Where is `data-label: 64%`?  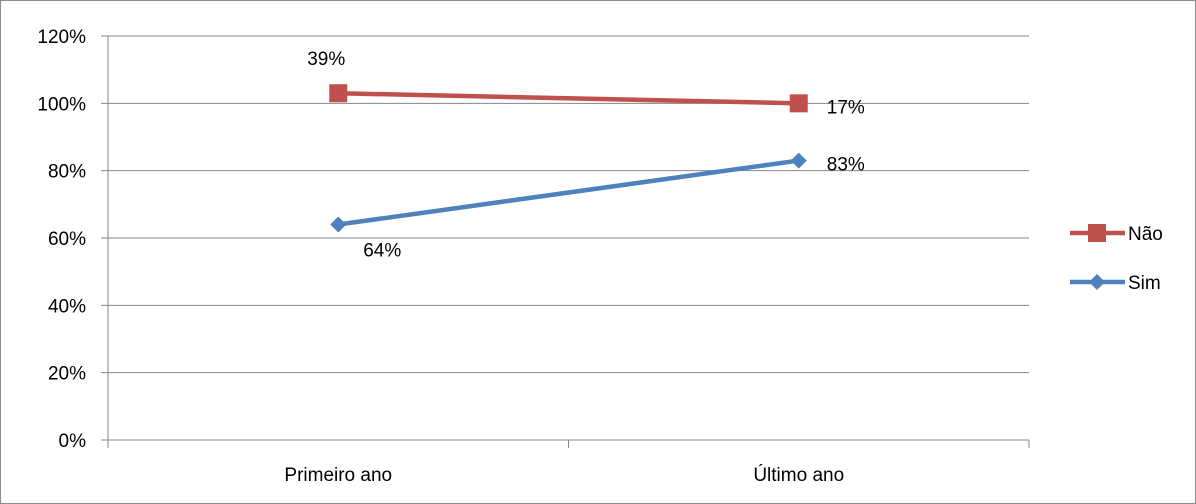 data-label: 64% is located at coordinates (382, 251).